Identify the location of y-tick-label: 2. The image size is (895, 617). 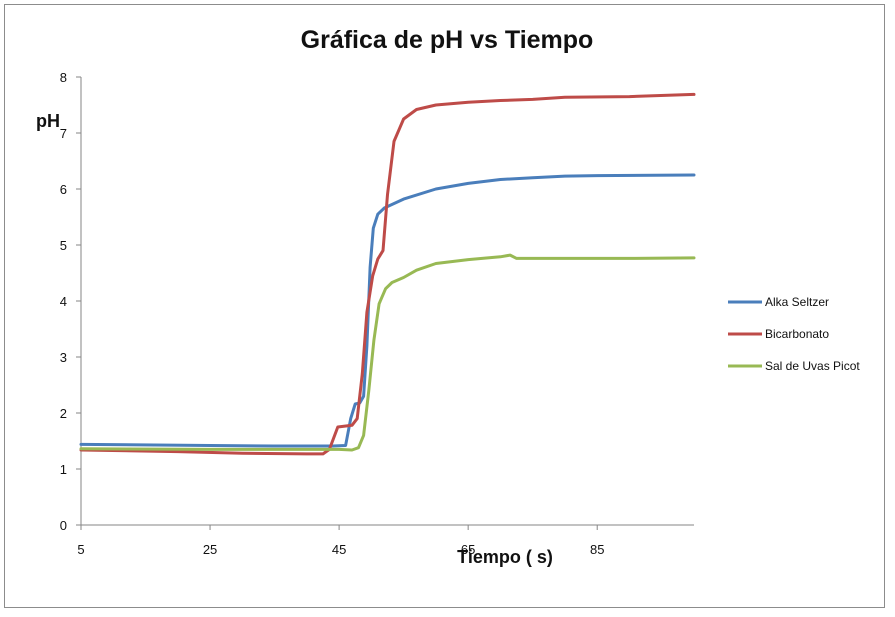
(63, 413).